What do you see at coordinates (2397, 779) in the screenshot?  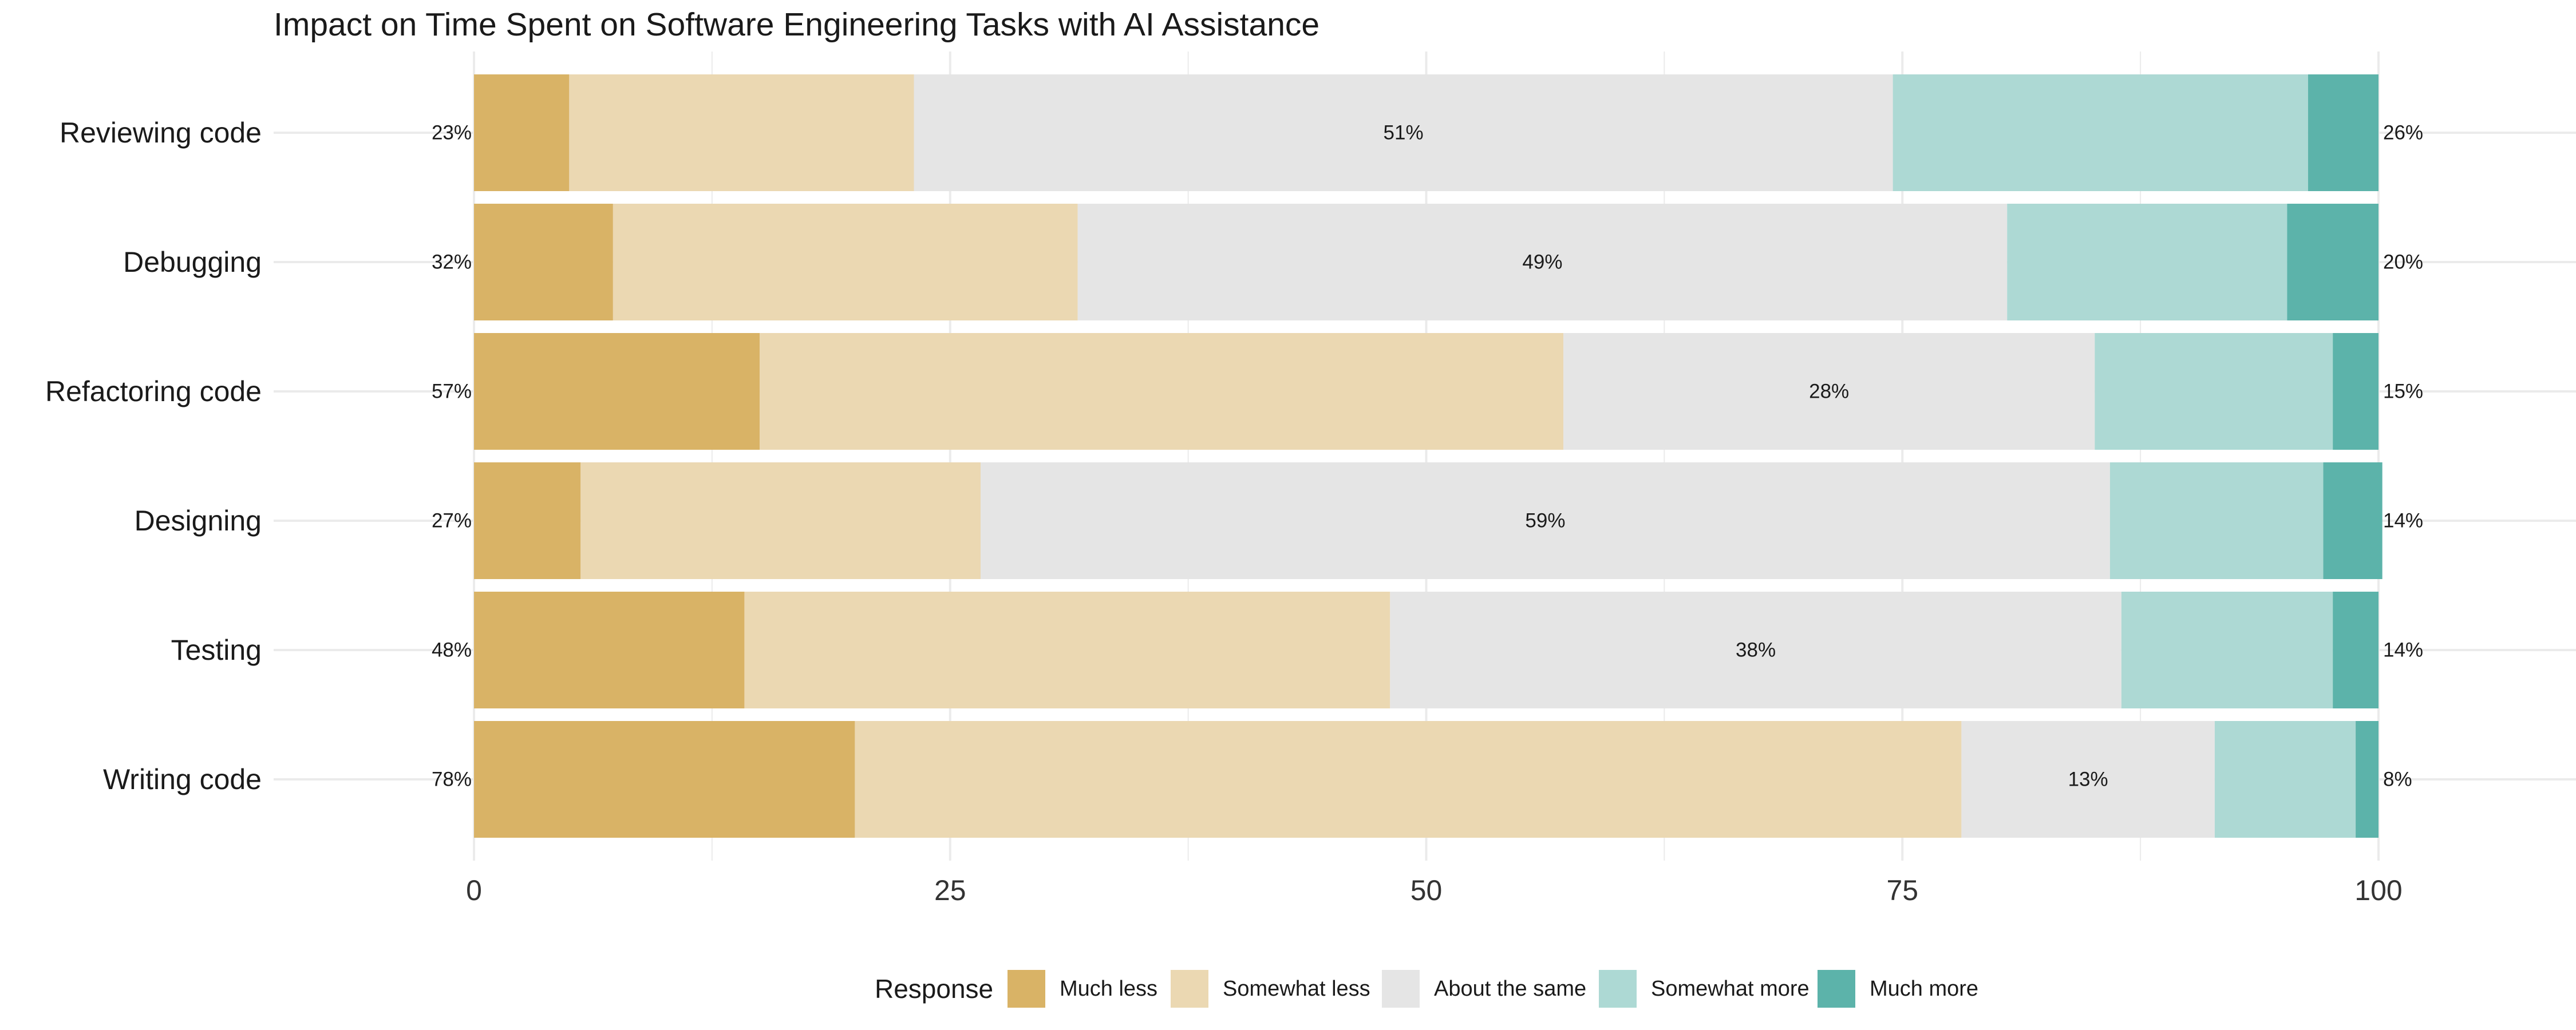 I see `more-percent-label: 8%` at bounding box center [2397, 779].